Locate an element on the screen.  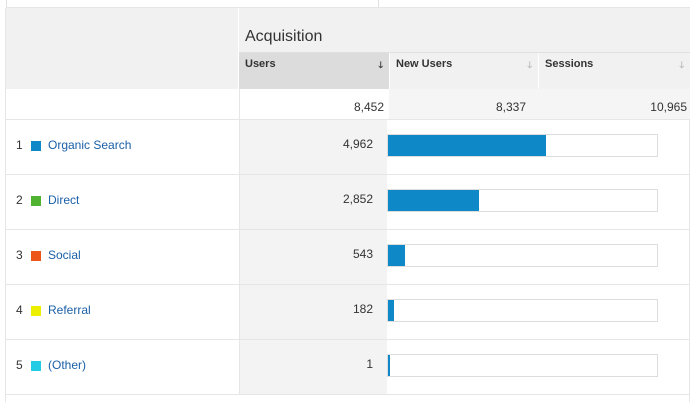
users-cell: 182 is located at coordinates (313, 312).